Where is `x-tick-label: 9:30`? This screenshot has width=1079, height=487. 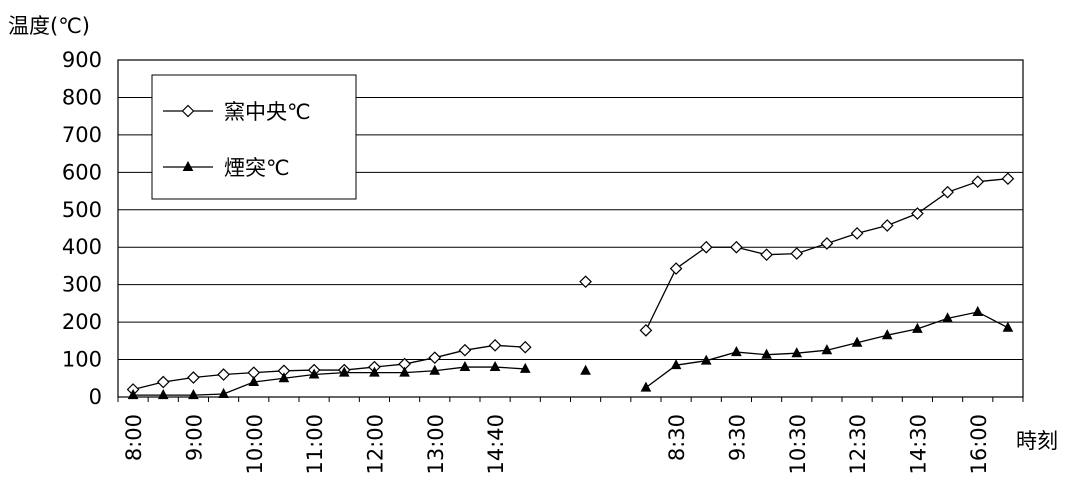
x-tick-label: 9:30 is located at coordinates (737, 437).